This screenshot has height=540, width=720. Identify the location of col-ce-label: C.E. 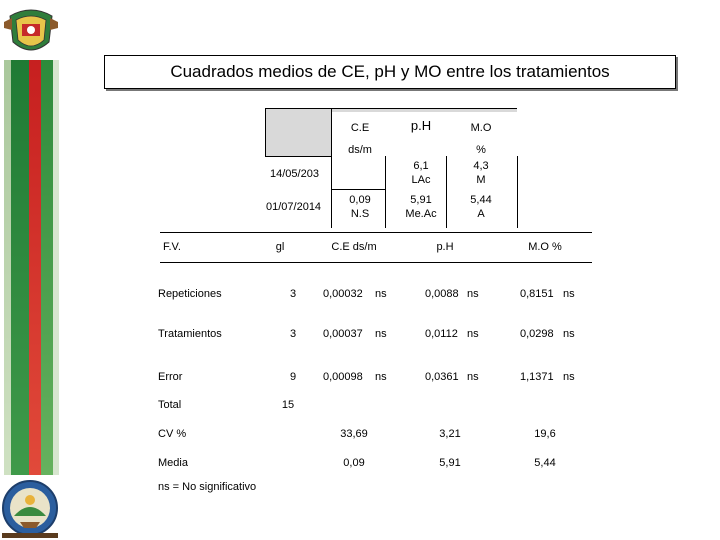
(360, 128).